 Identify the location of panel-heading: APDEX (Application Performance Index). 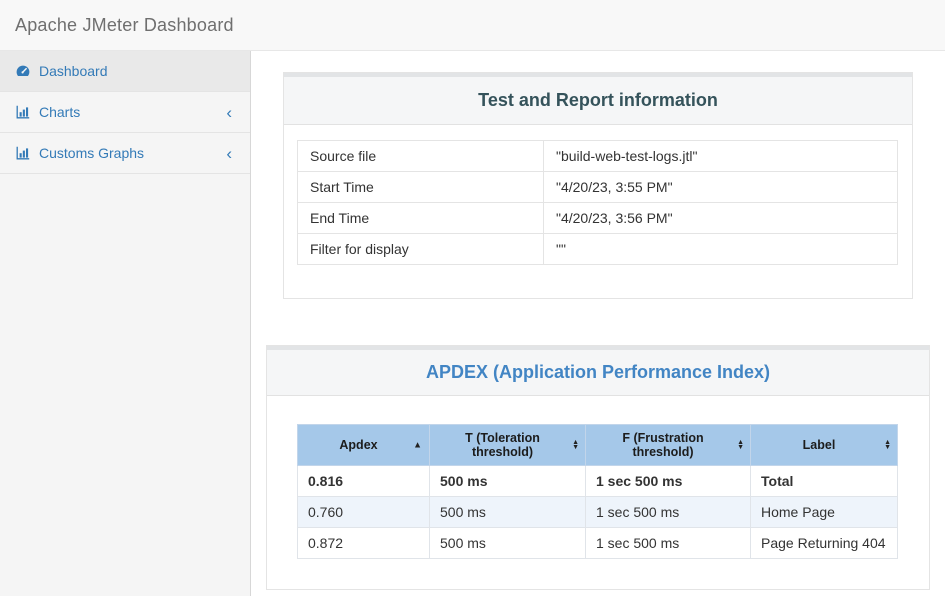
(598, 373).